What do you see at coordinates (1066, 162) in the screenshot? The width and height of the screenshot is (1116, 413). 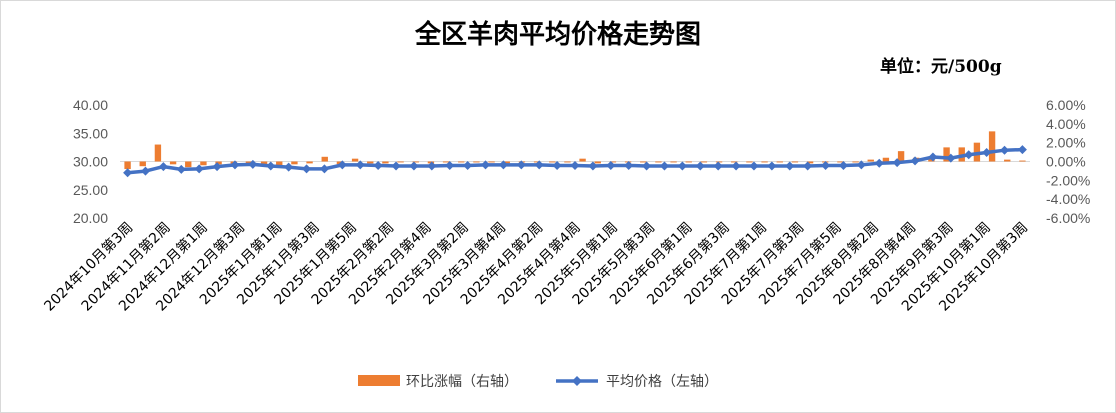 I see `y-right-tick-label: 0.00%` at bounding box center [1066, 162].